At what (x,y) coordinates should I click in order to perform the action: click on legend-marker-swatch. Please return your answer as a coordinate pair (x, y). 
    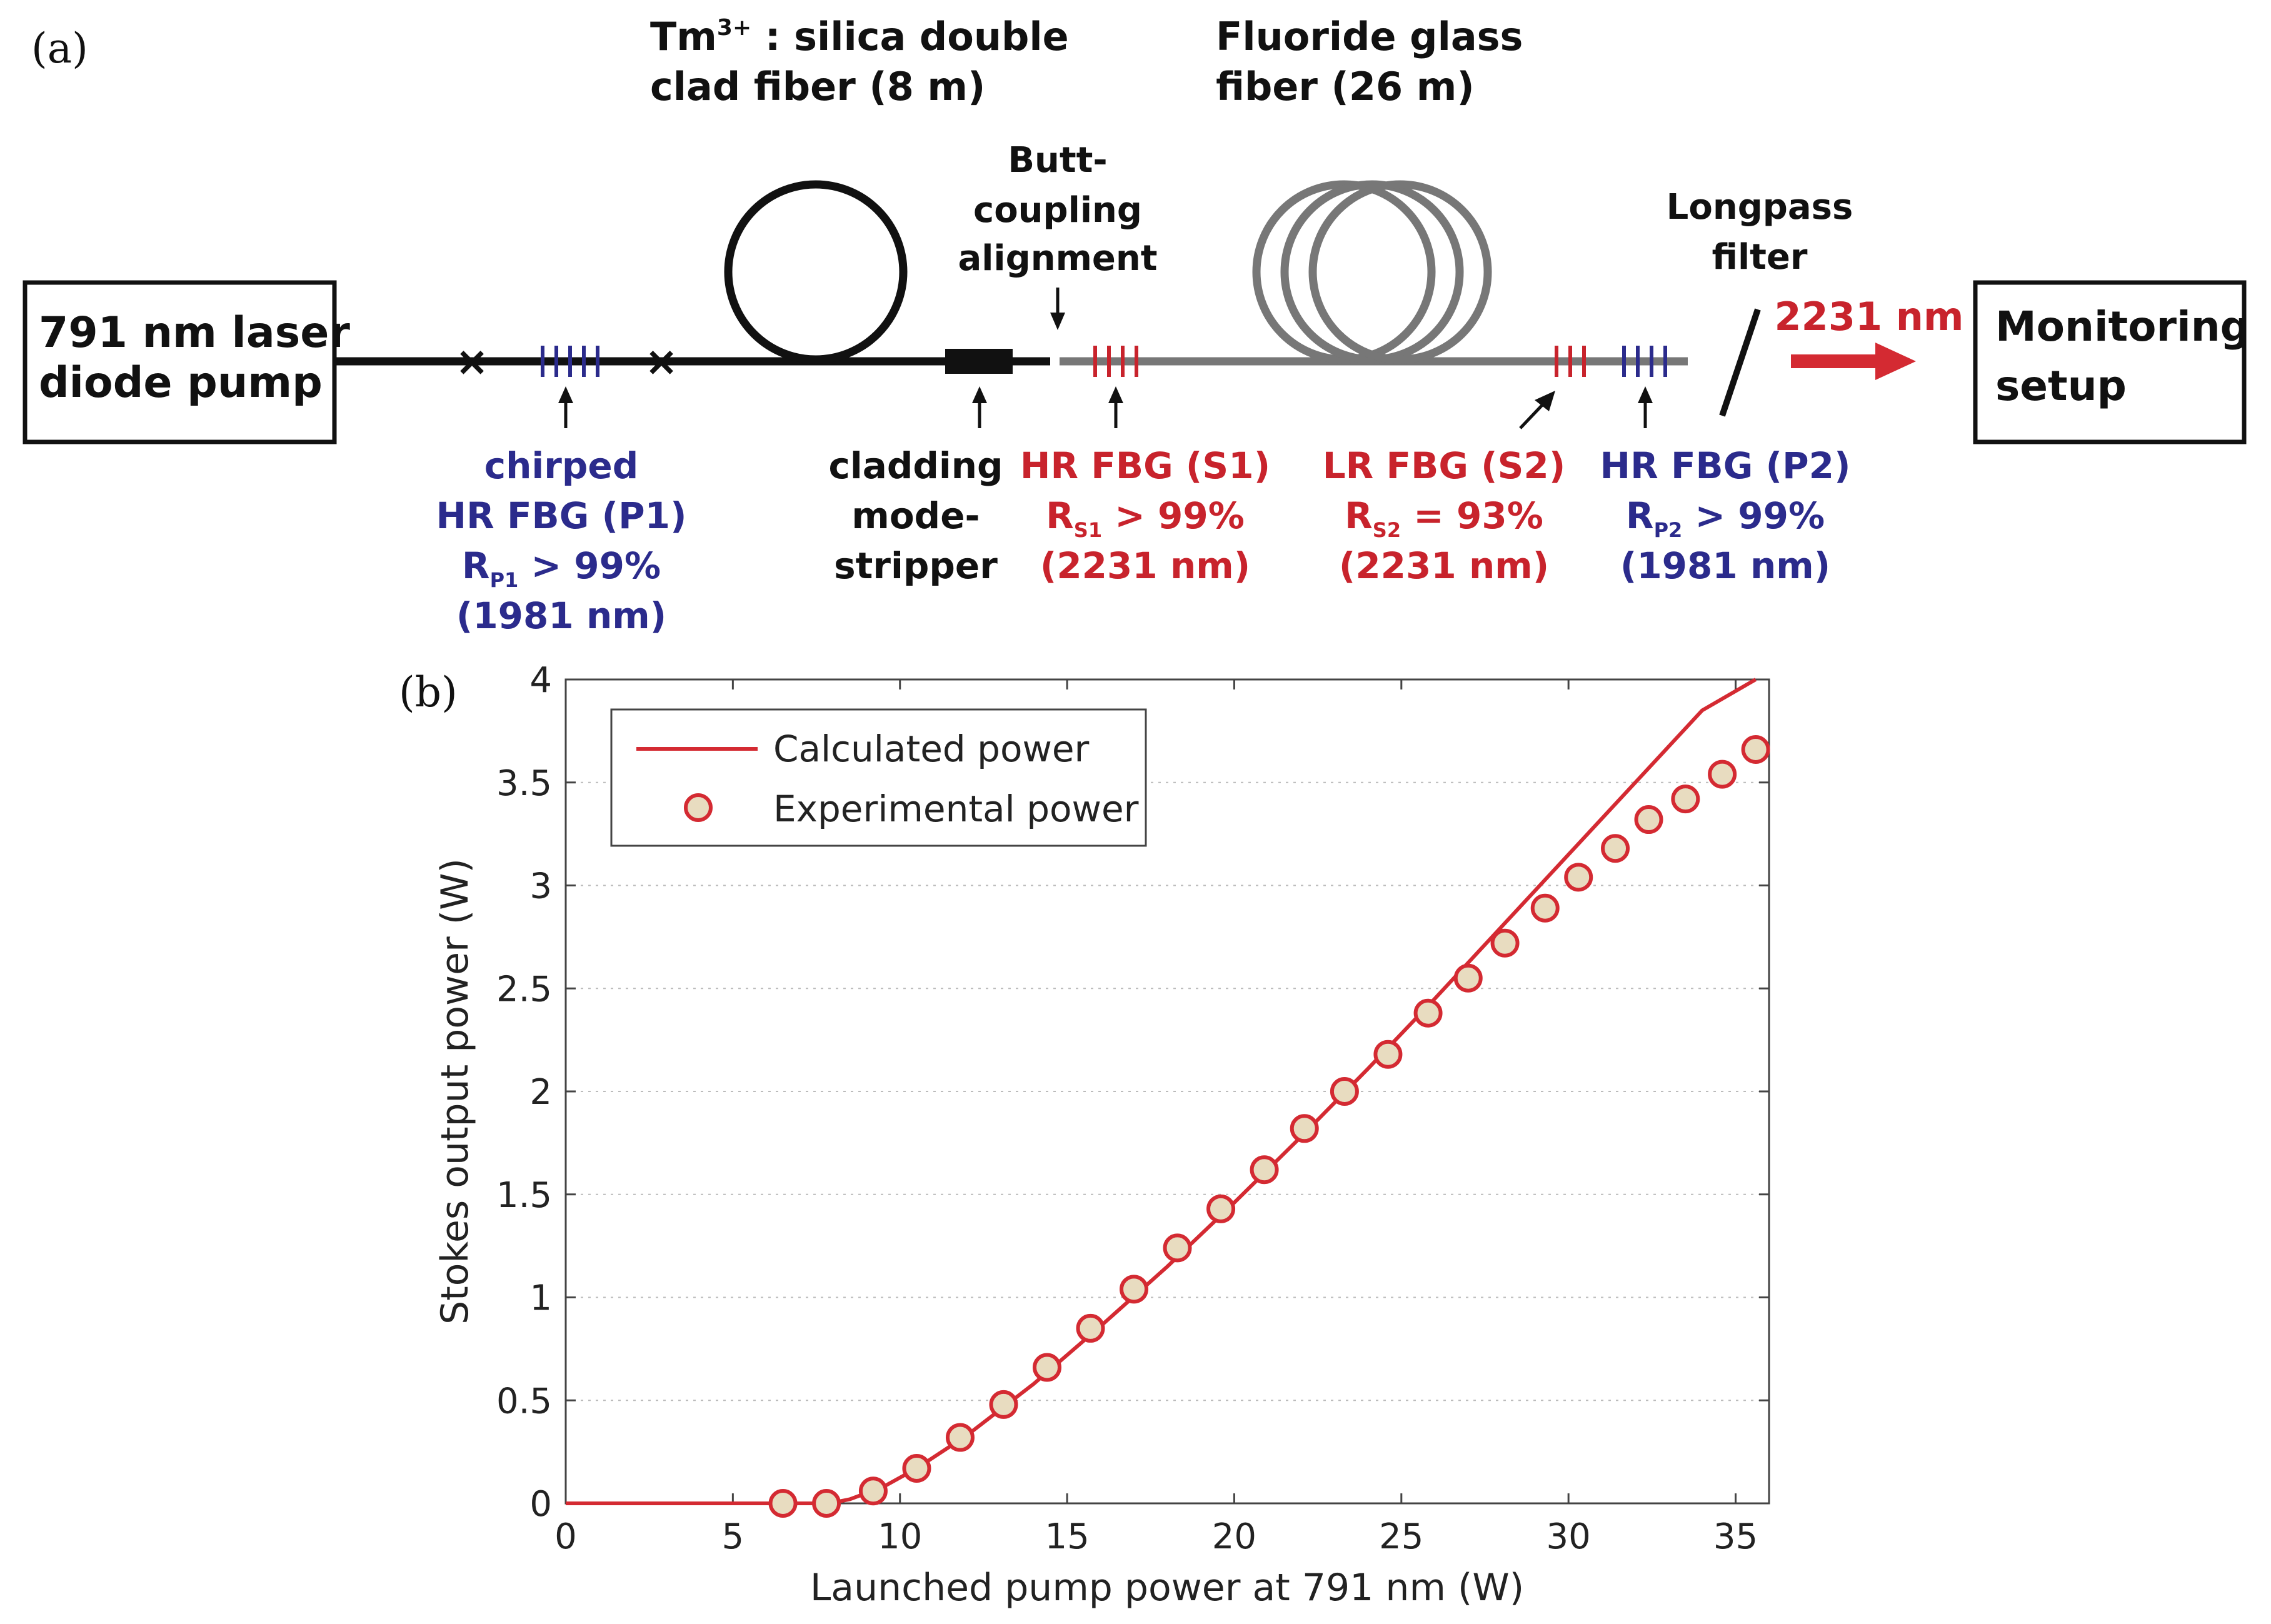
    Looking at the image, I should click on (699, 807).